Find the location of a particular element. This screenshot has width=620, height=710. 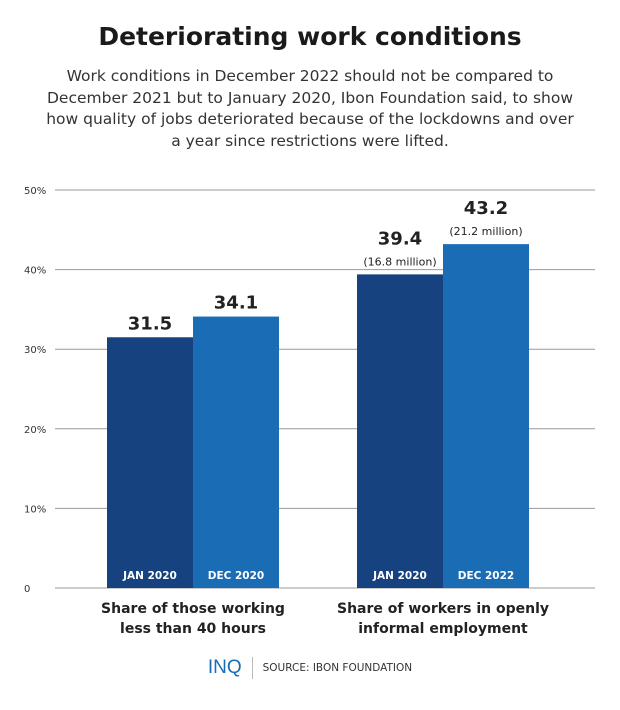

data-label: 39.4 is located at coordinates (400, 238).